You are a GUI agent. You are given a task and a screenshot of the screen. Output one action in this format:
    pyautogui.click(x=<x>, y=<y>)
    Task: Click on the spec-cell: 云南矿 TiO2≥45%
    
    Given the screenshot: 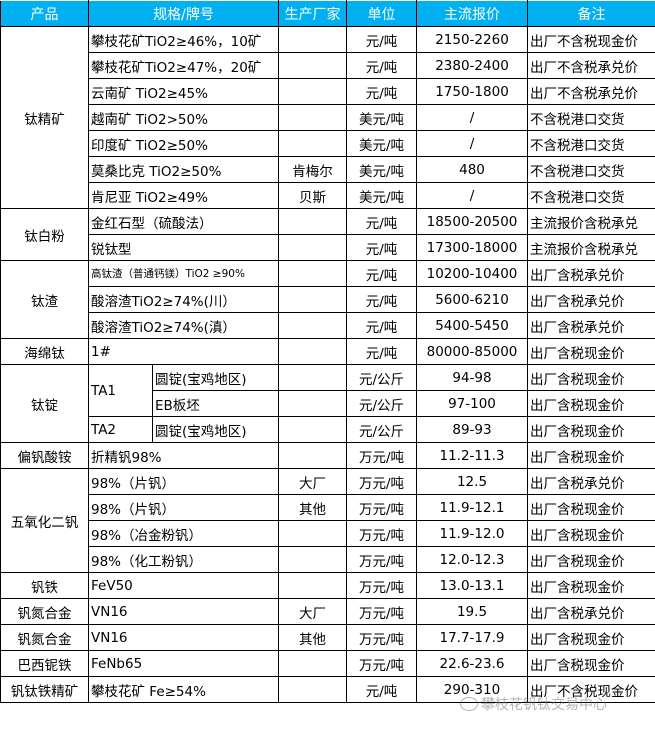 What is the action you would take?
    pyautogui.click(x=183, y=91)
    